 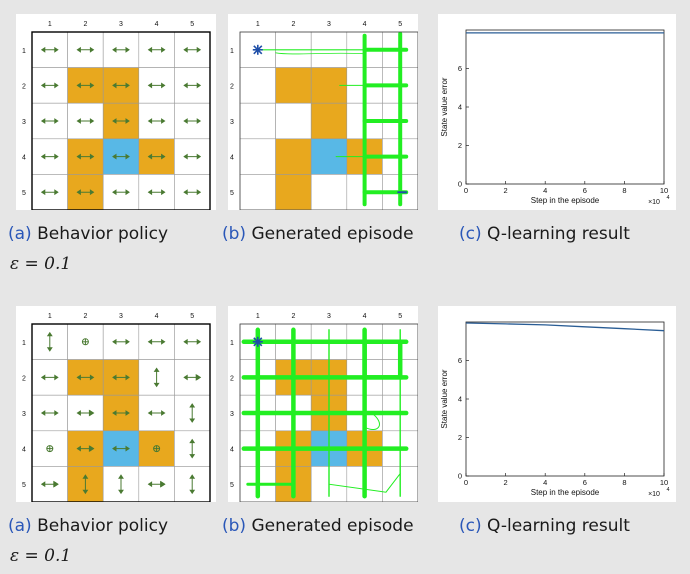 I want to click on caption-text: Generated episode, so click(x=332, y=234).